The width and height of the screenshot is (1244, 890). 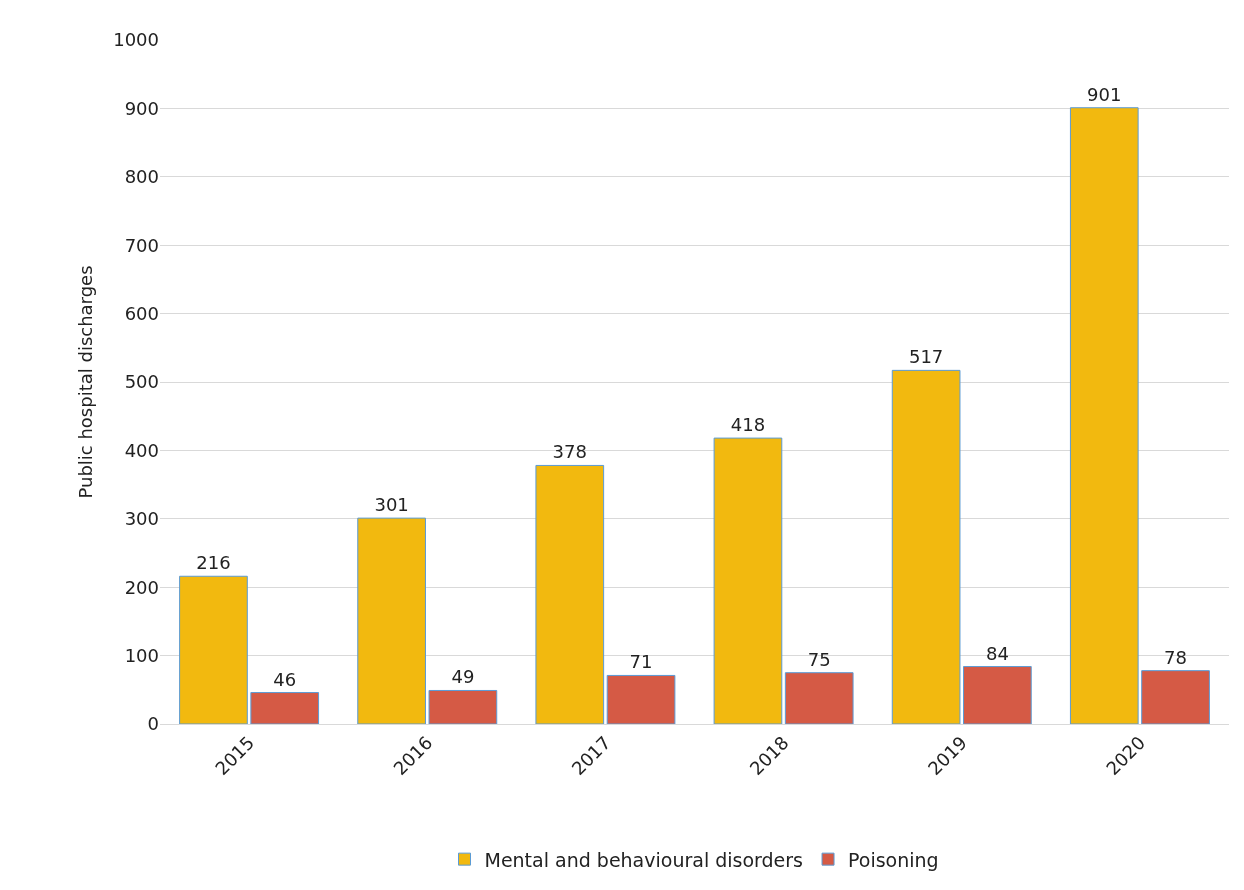 I want to click on data-label: 378, so click(x=569, y=452).